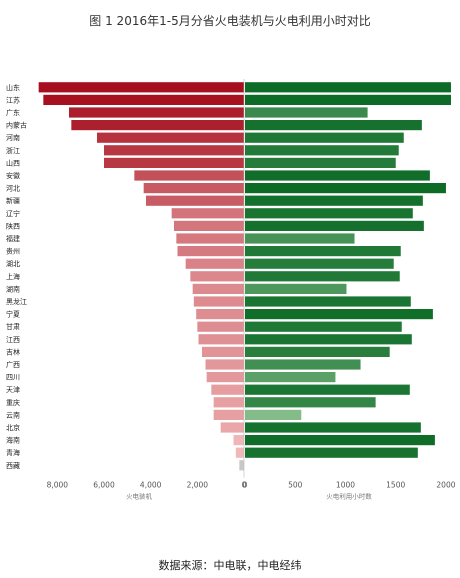 Image resolution: width=460 pixels, height=578 pixels. I want to click on category-label: 福建, so click(13, 238).